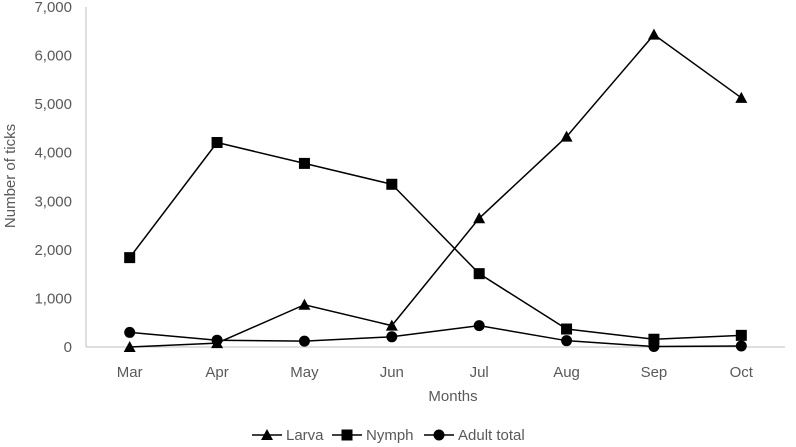 This screenshot has width=796, height=447. I want to click on y-axis-title: Number of ticks, so click(10, 176).